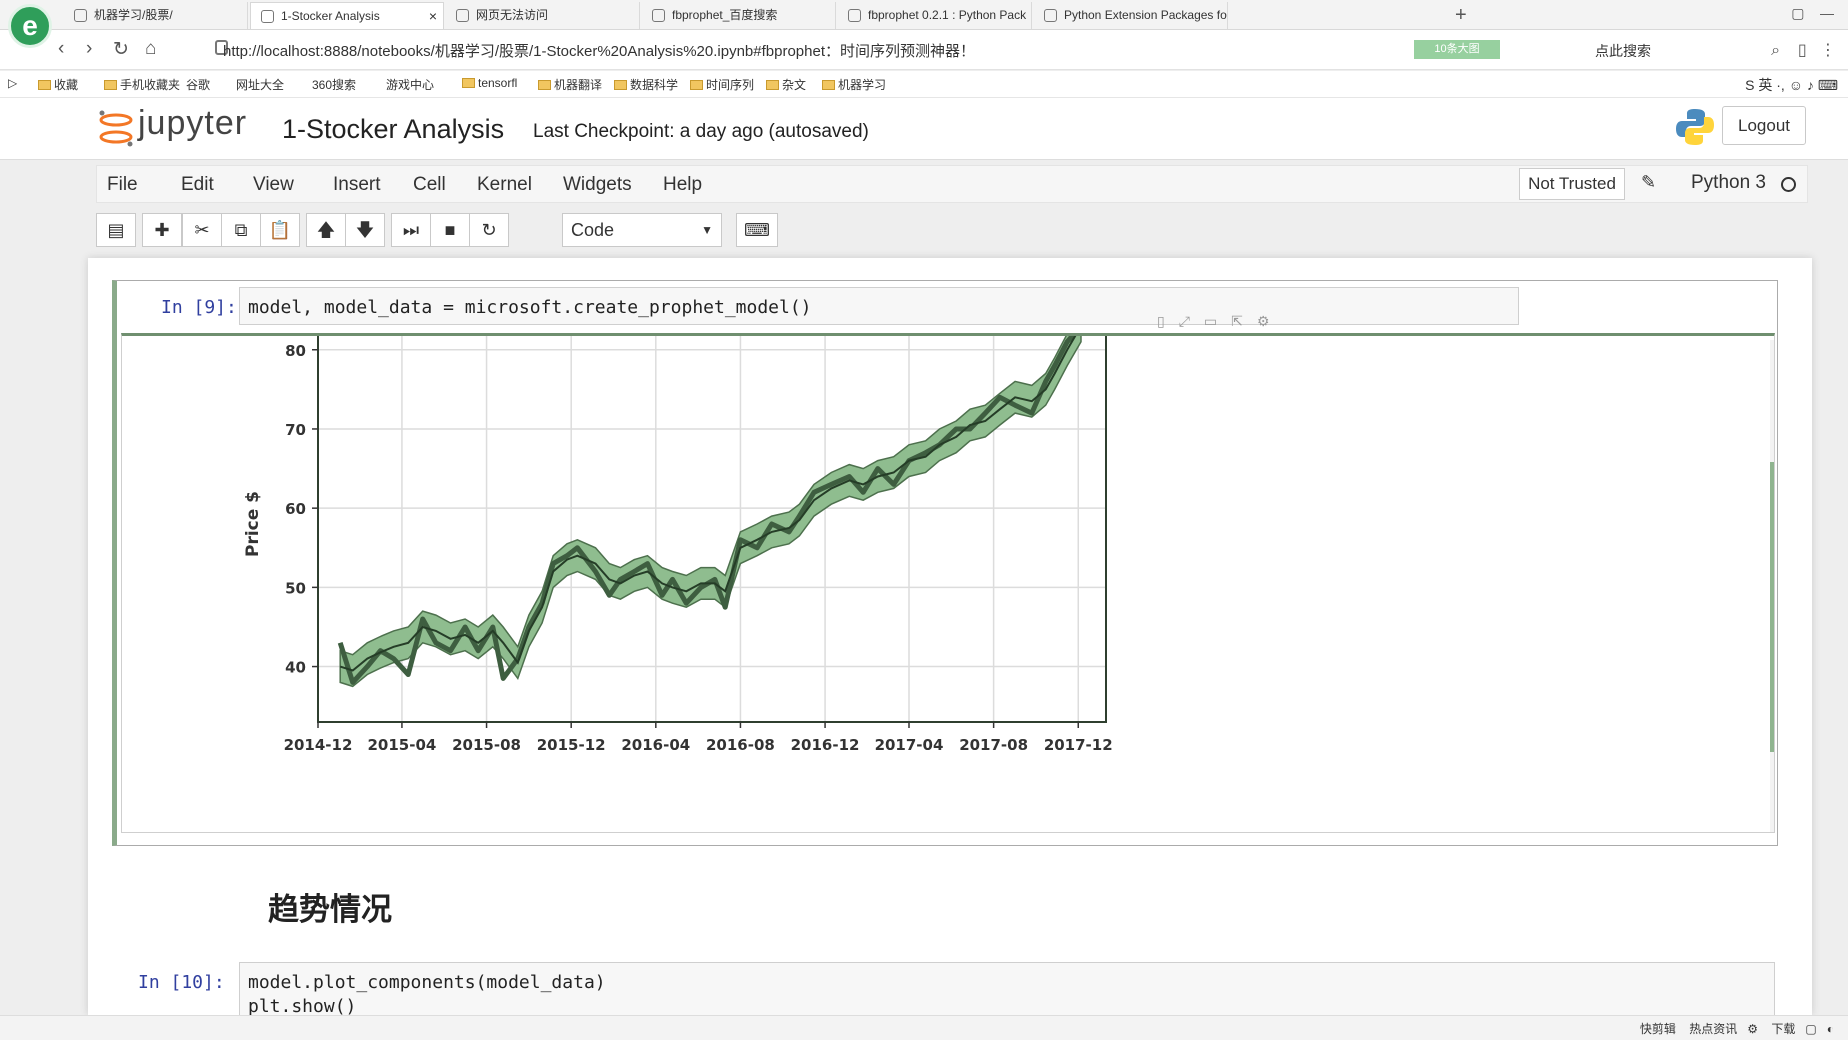 This screenshot has width=1848, height=1040. I want to click on ime-toolbar-icons: S 英 ·, ☺ ♪ ⌨, so click(1791, 85).